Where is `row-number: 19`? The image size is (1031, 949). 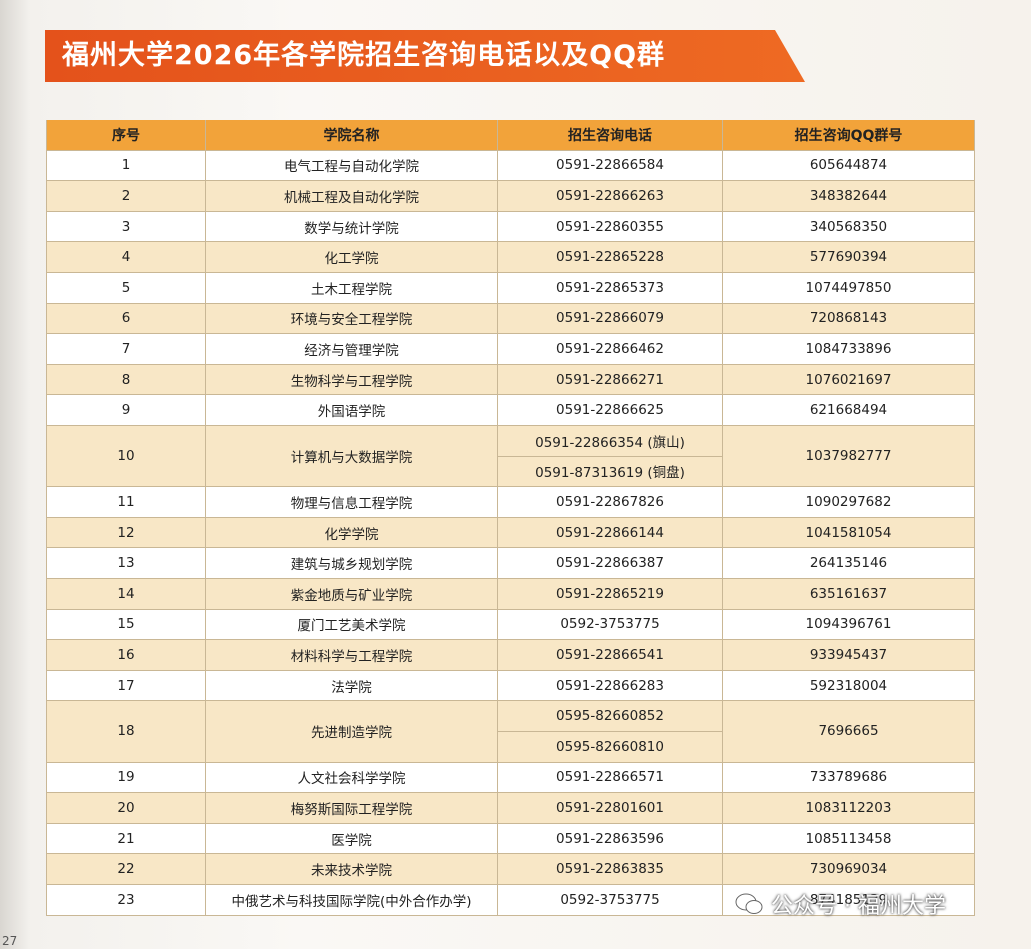
row-number: 19 is located at coordinates (126, 778).